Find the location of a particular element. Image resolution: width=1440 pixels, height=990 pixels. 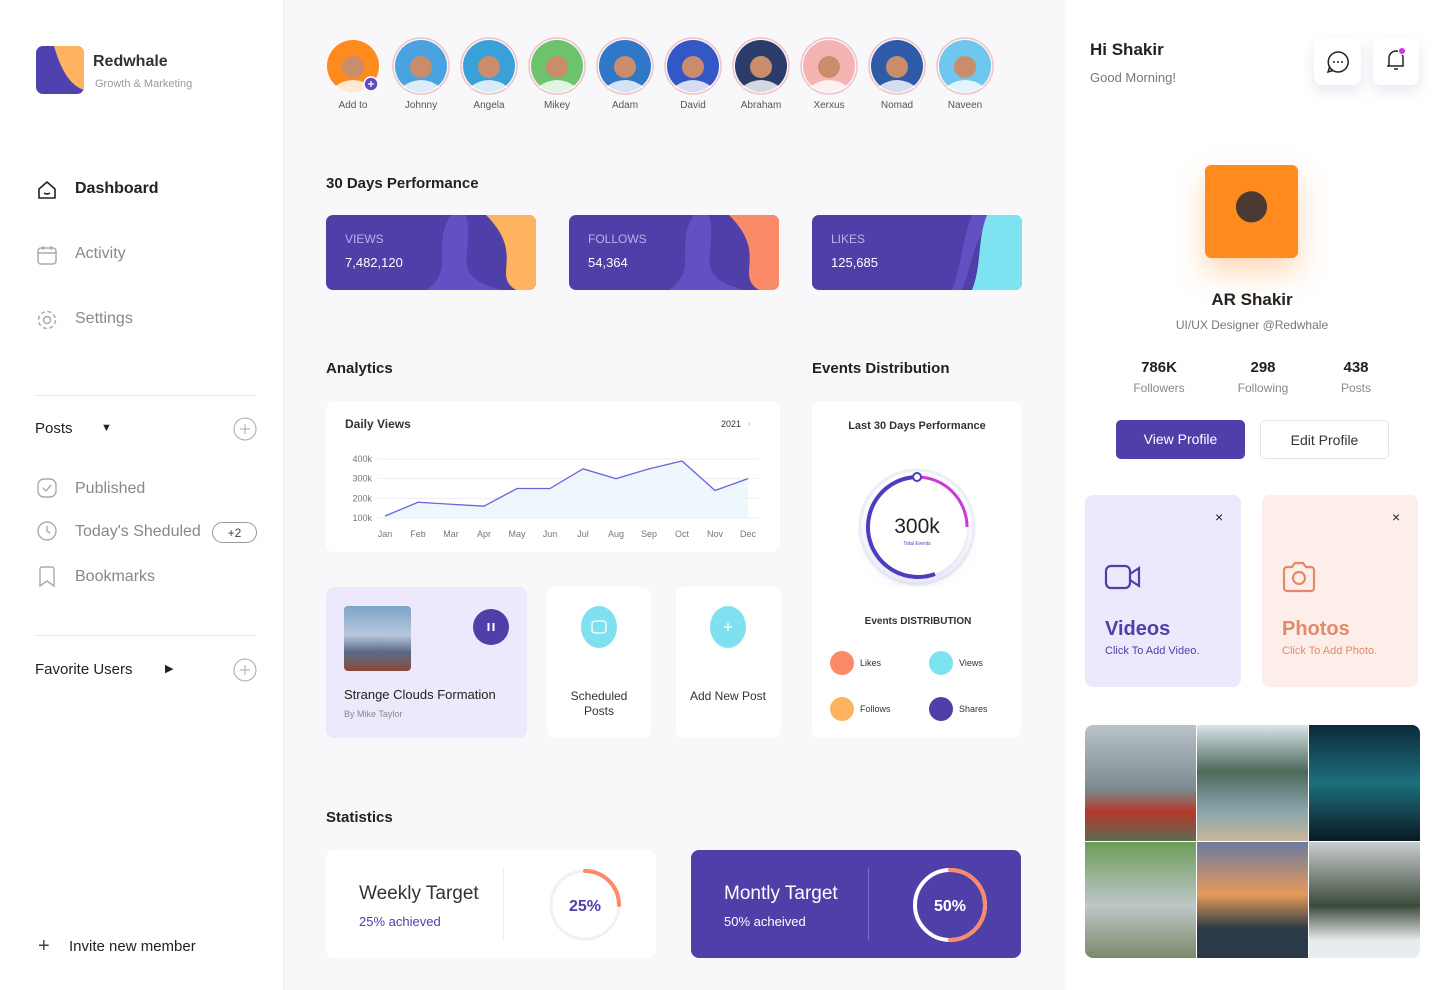

nav-icon is located at coordinates (47, 255).